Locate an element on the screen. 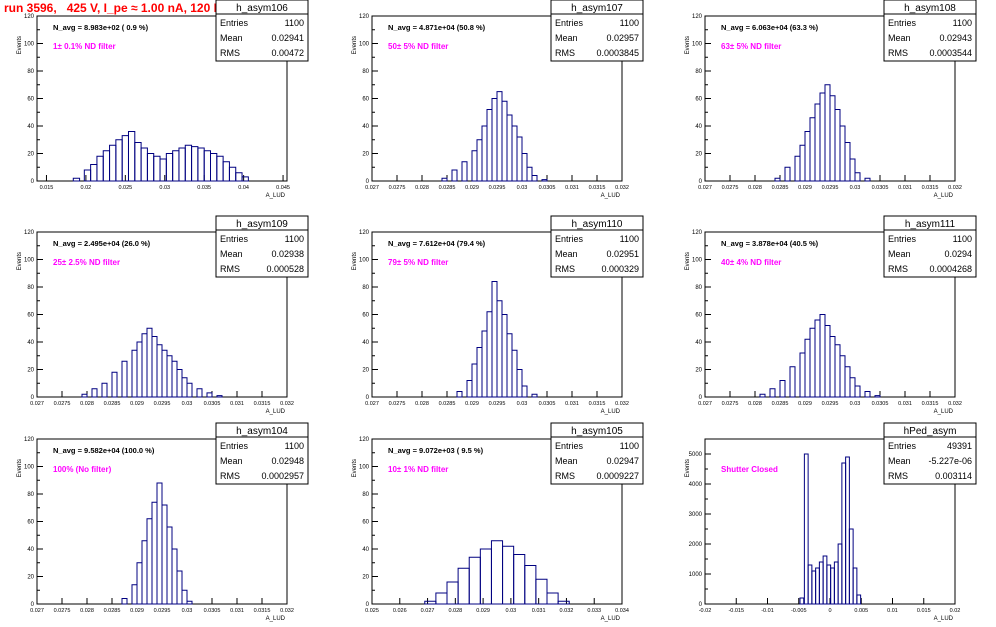  stats-value: 0.0009227 is located at coordinates (617, 476).